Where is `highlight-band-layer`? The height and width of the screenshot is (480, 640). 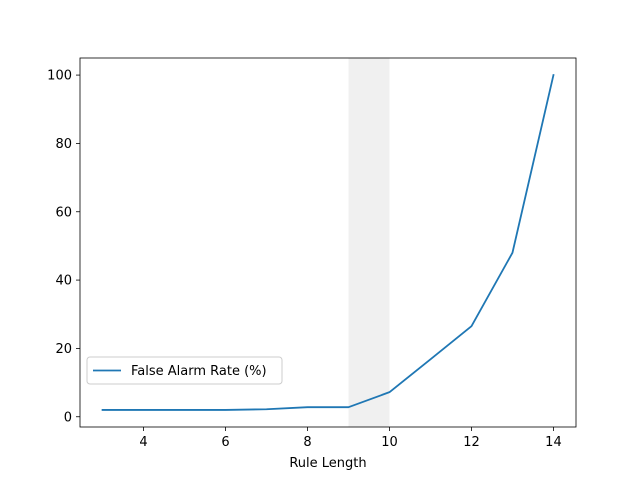
highlight-band-layer is located at coordinates (369, 242).